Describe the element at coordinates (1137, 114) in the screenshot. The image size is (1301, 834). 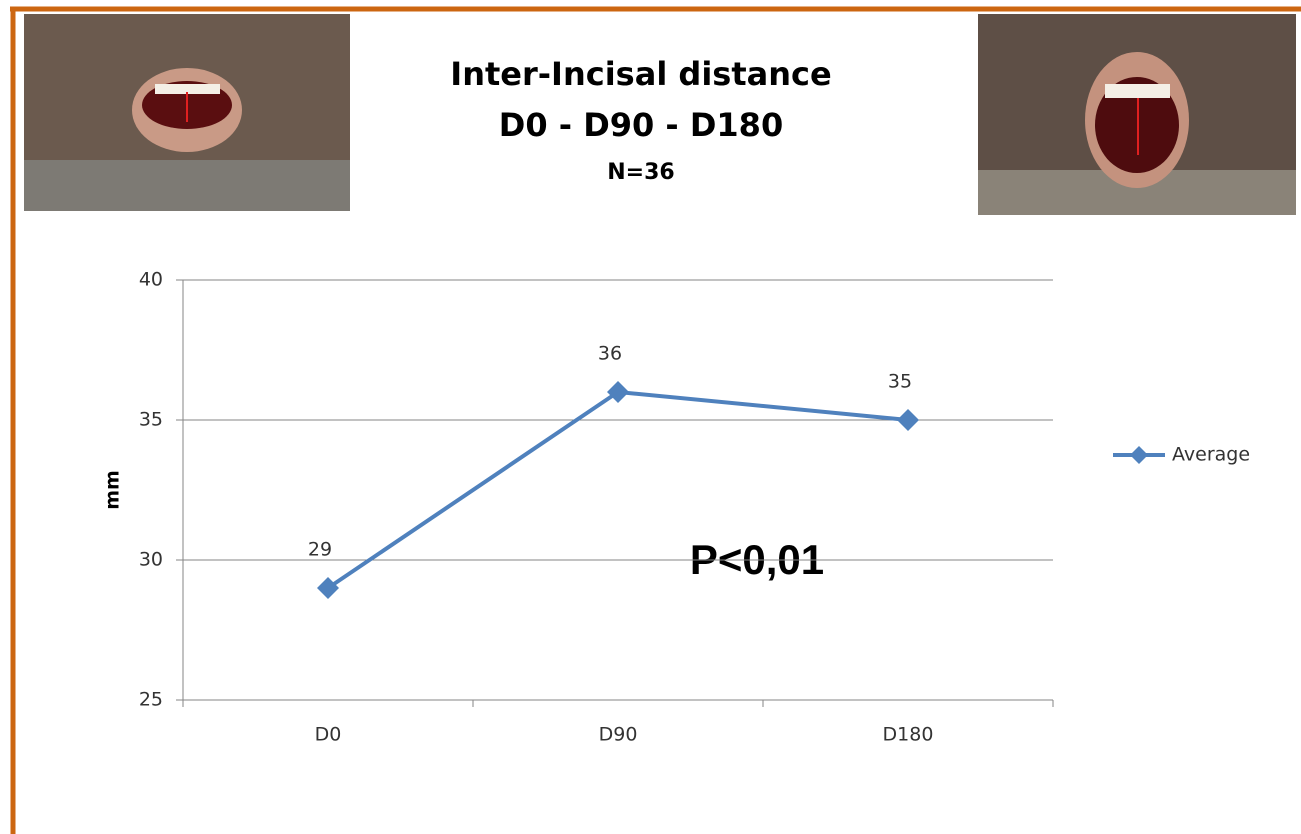
I see `photo-right` at that location.